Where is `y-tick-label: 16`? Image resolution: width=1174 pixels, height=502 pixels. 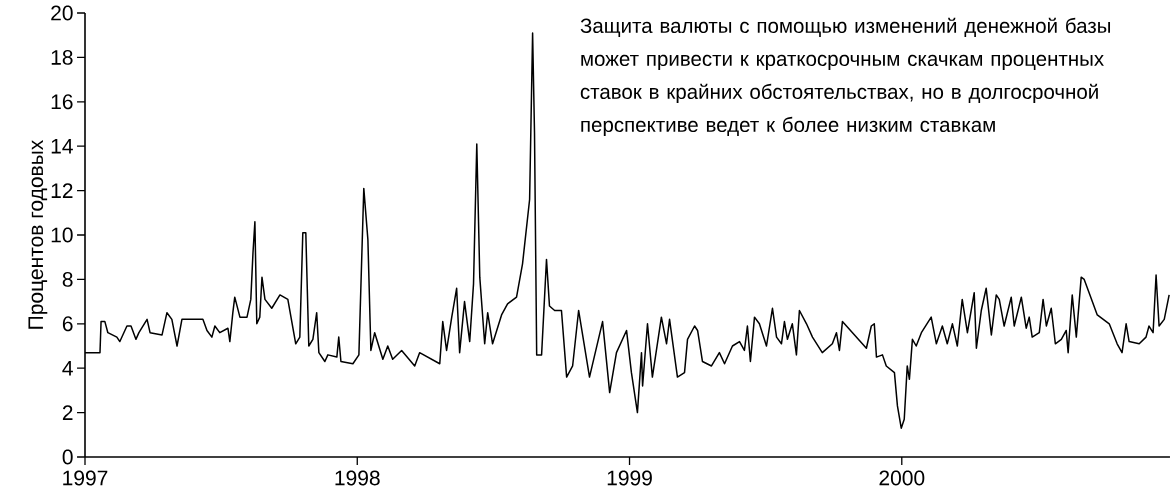
y-tick-label: 16 is located at coordinates (62, 102).